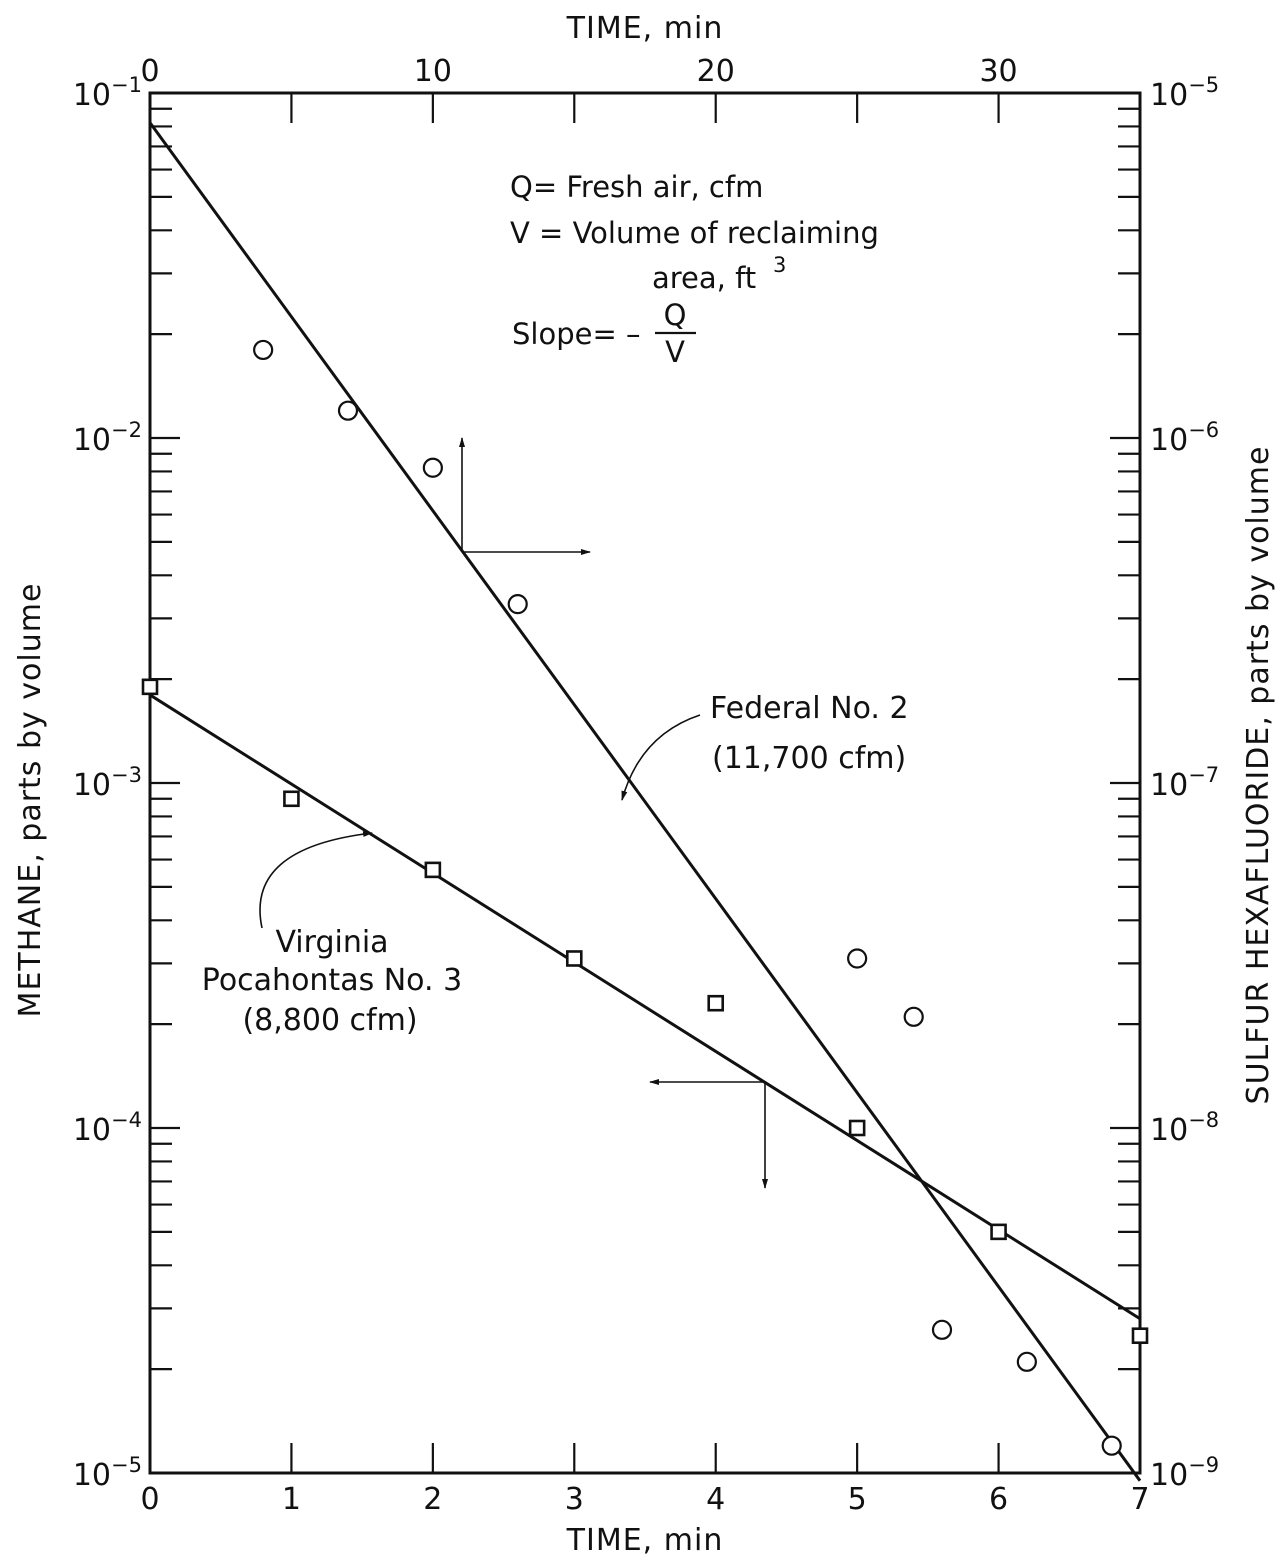  What do you see at coordinates (332, 980) in the screenshot?
I see `virginia-series-label-line2: Pocahontas No. 3` at bounding box center [332, 980].